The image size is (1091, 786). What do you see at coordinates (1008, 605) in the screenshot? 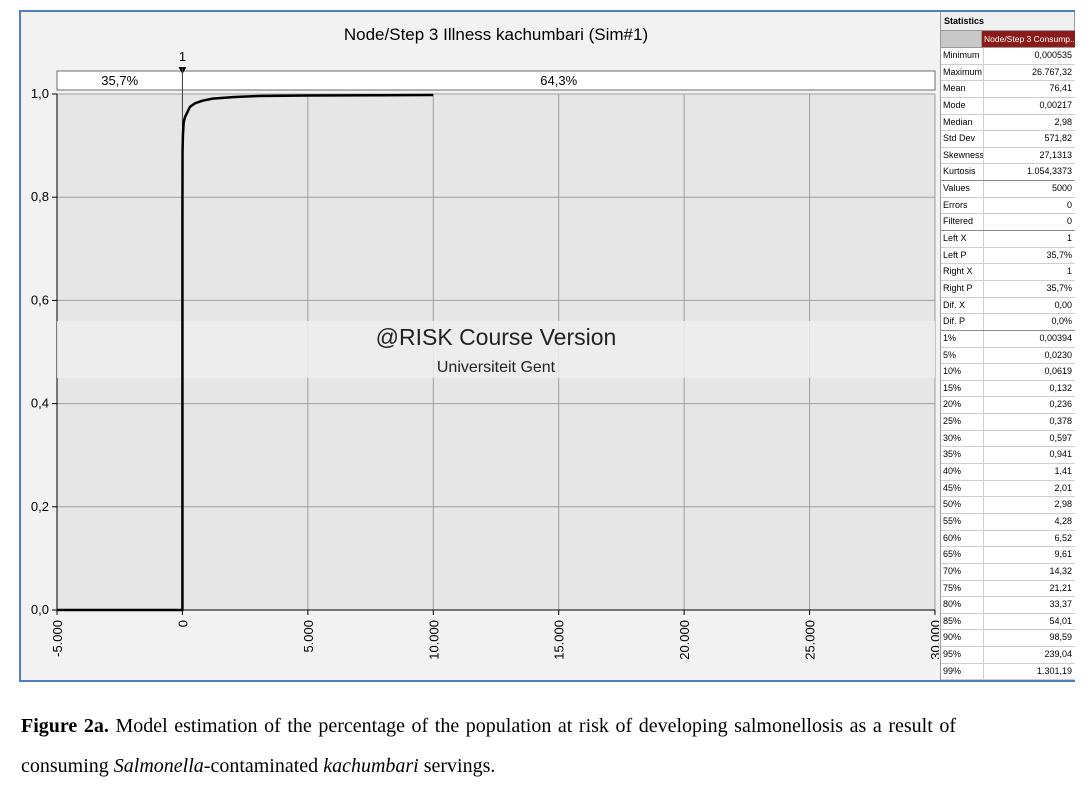
I see `statistics-row: 80% 33,37` at bounding box center [1008, 605].